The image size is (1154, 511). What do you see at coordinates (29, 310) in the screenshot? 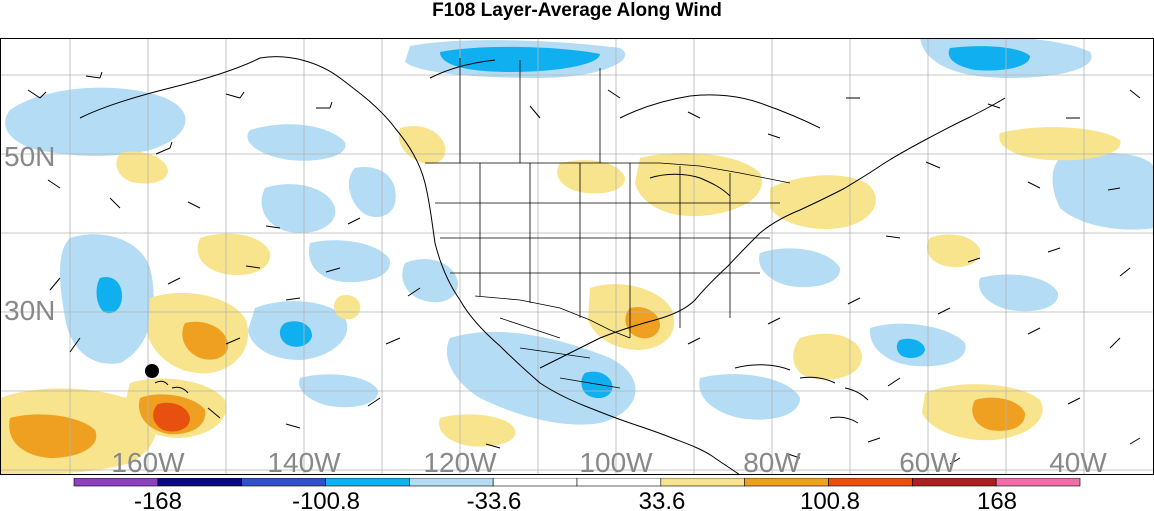
I see `lat-label: 30N` at bounding box center [29, 310].